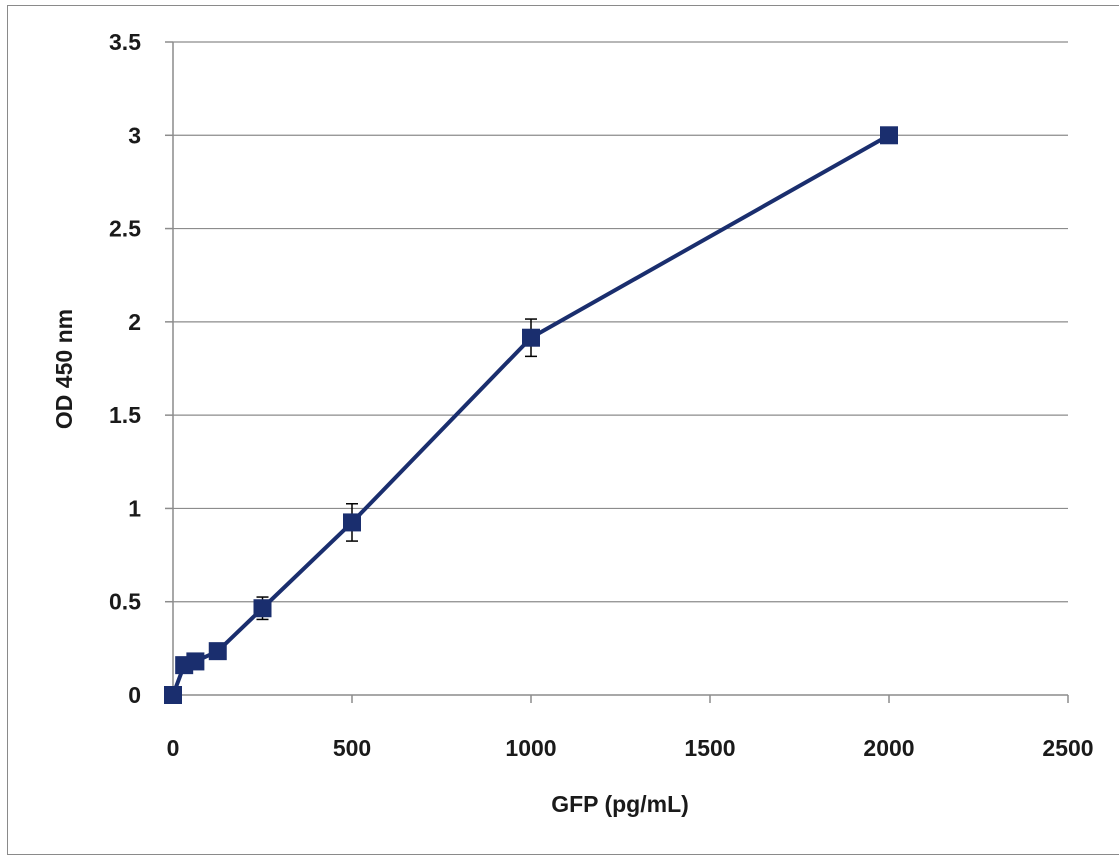  I want to click on y-axis-title: OD 450 nm, so click(64, 369).